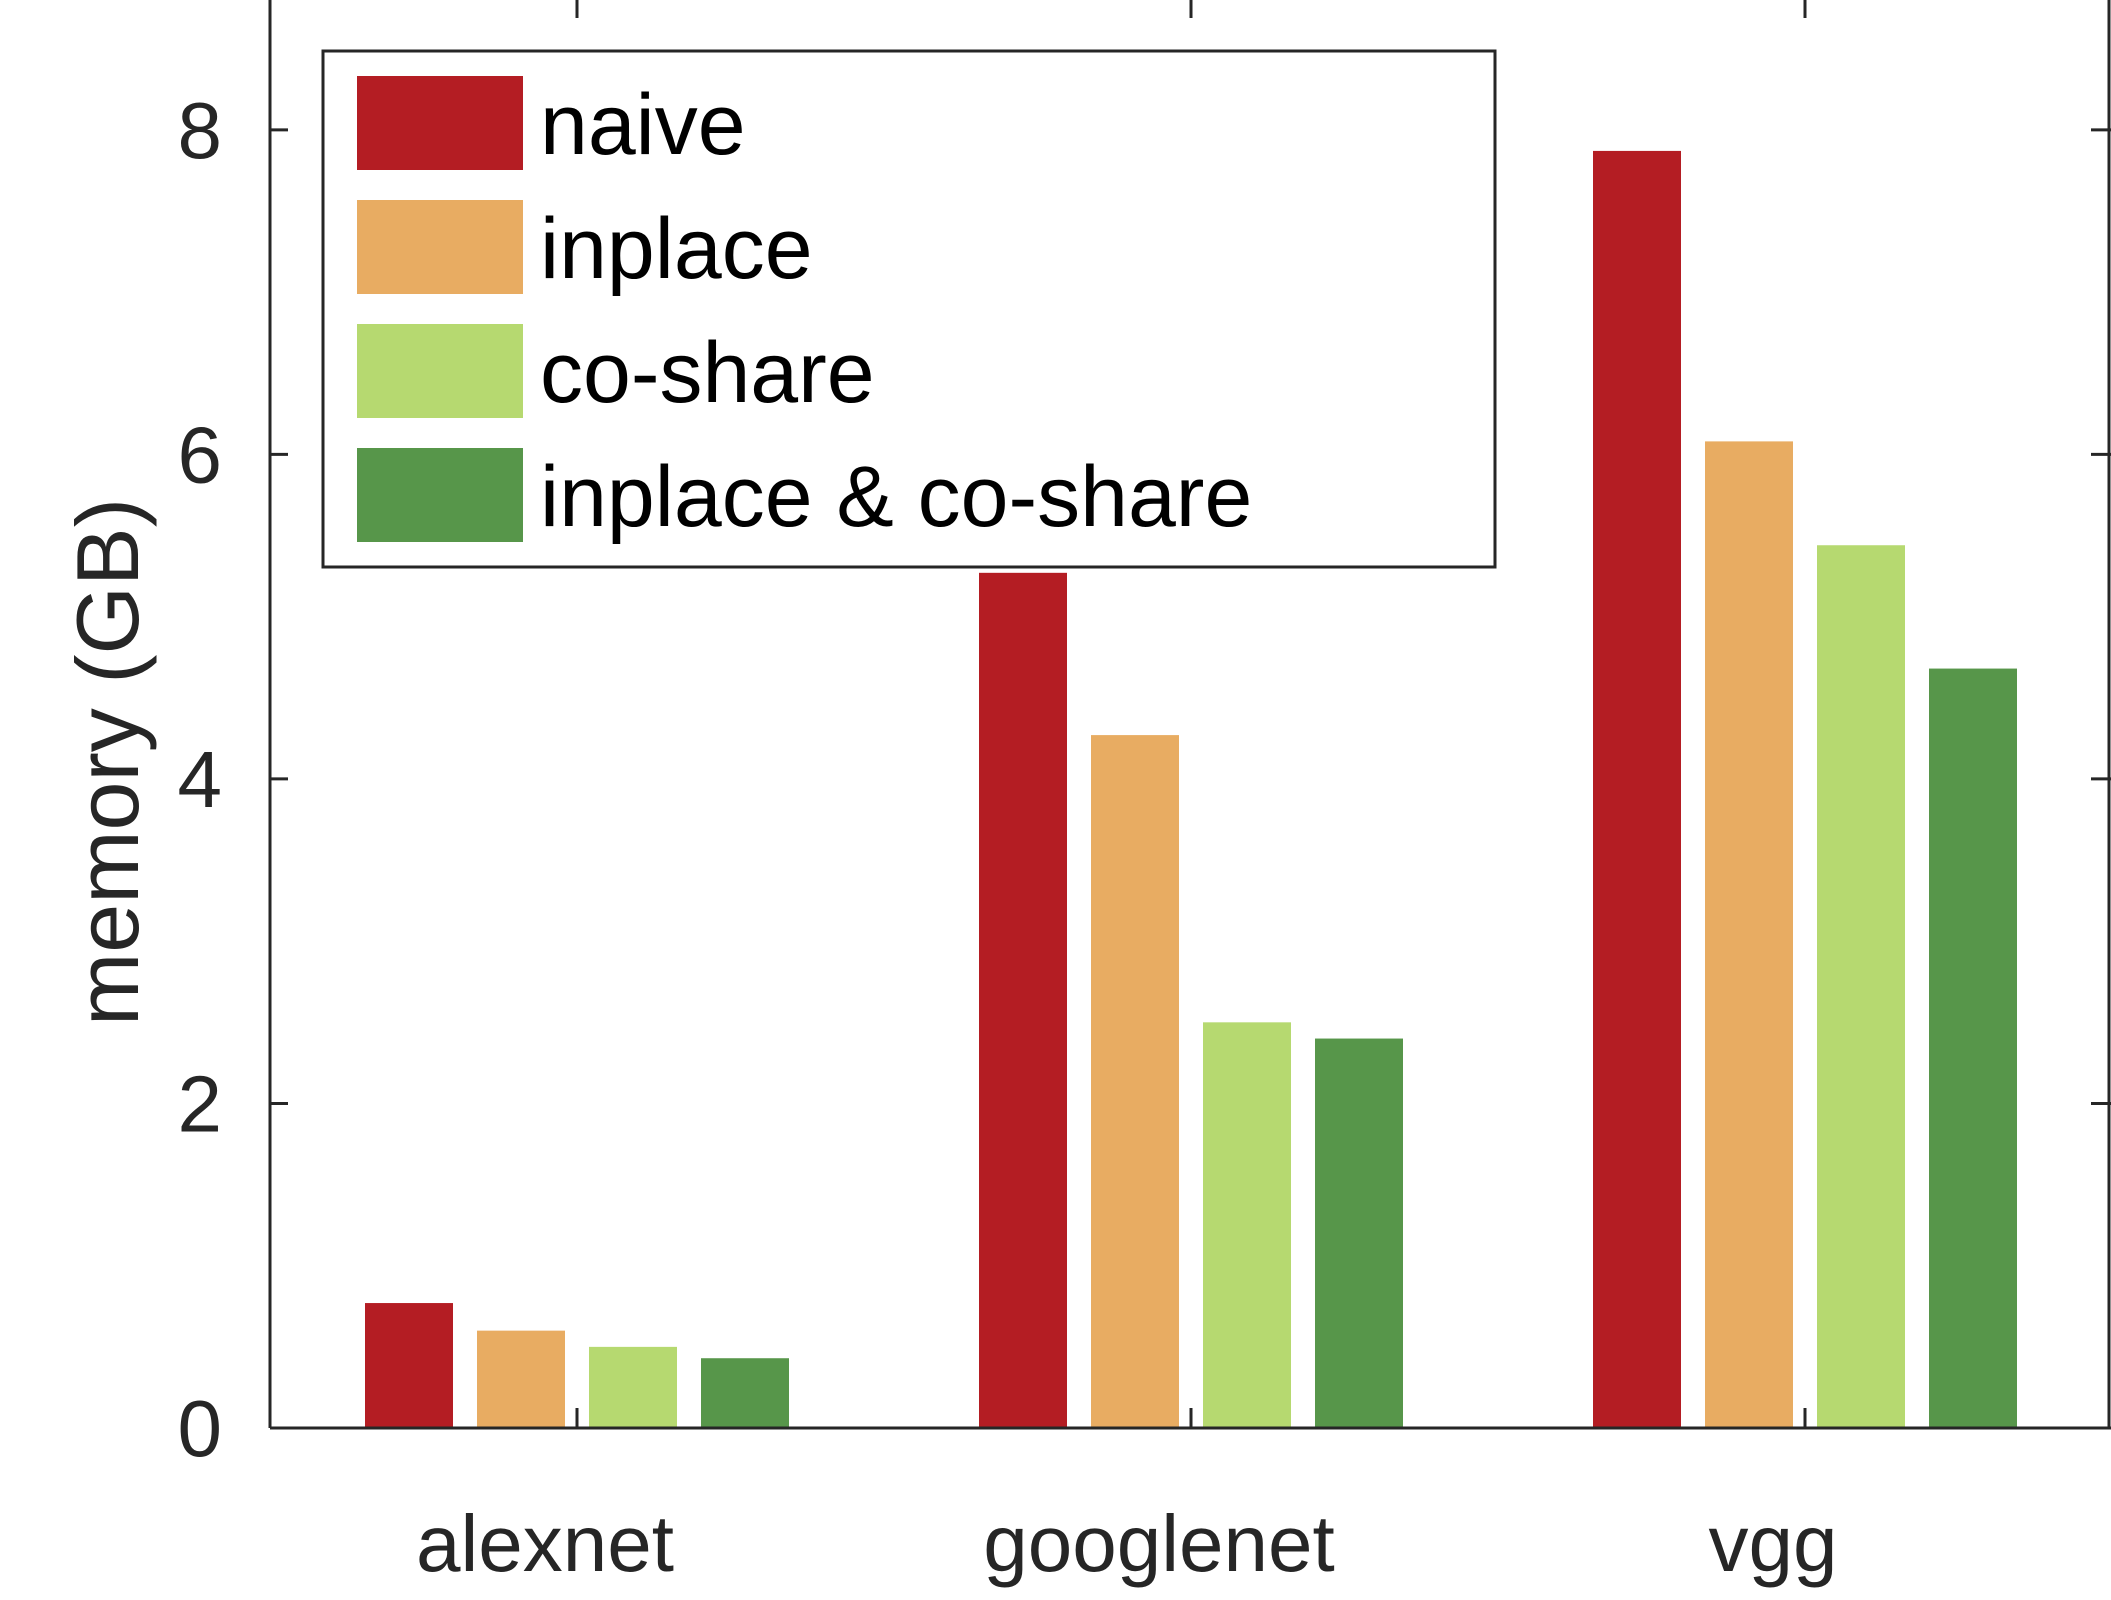 Image resolution: width=2111 pixels, height=1600 pixels. I want to click on bar-naive-vgg, so click(1637, 789).